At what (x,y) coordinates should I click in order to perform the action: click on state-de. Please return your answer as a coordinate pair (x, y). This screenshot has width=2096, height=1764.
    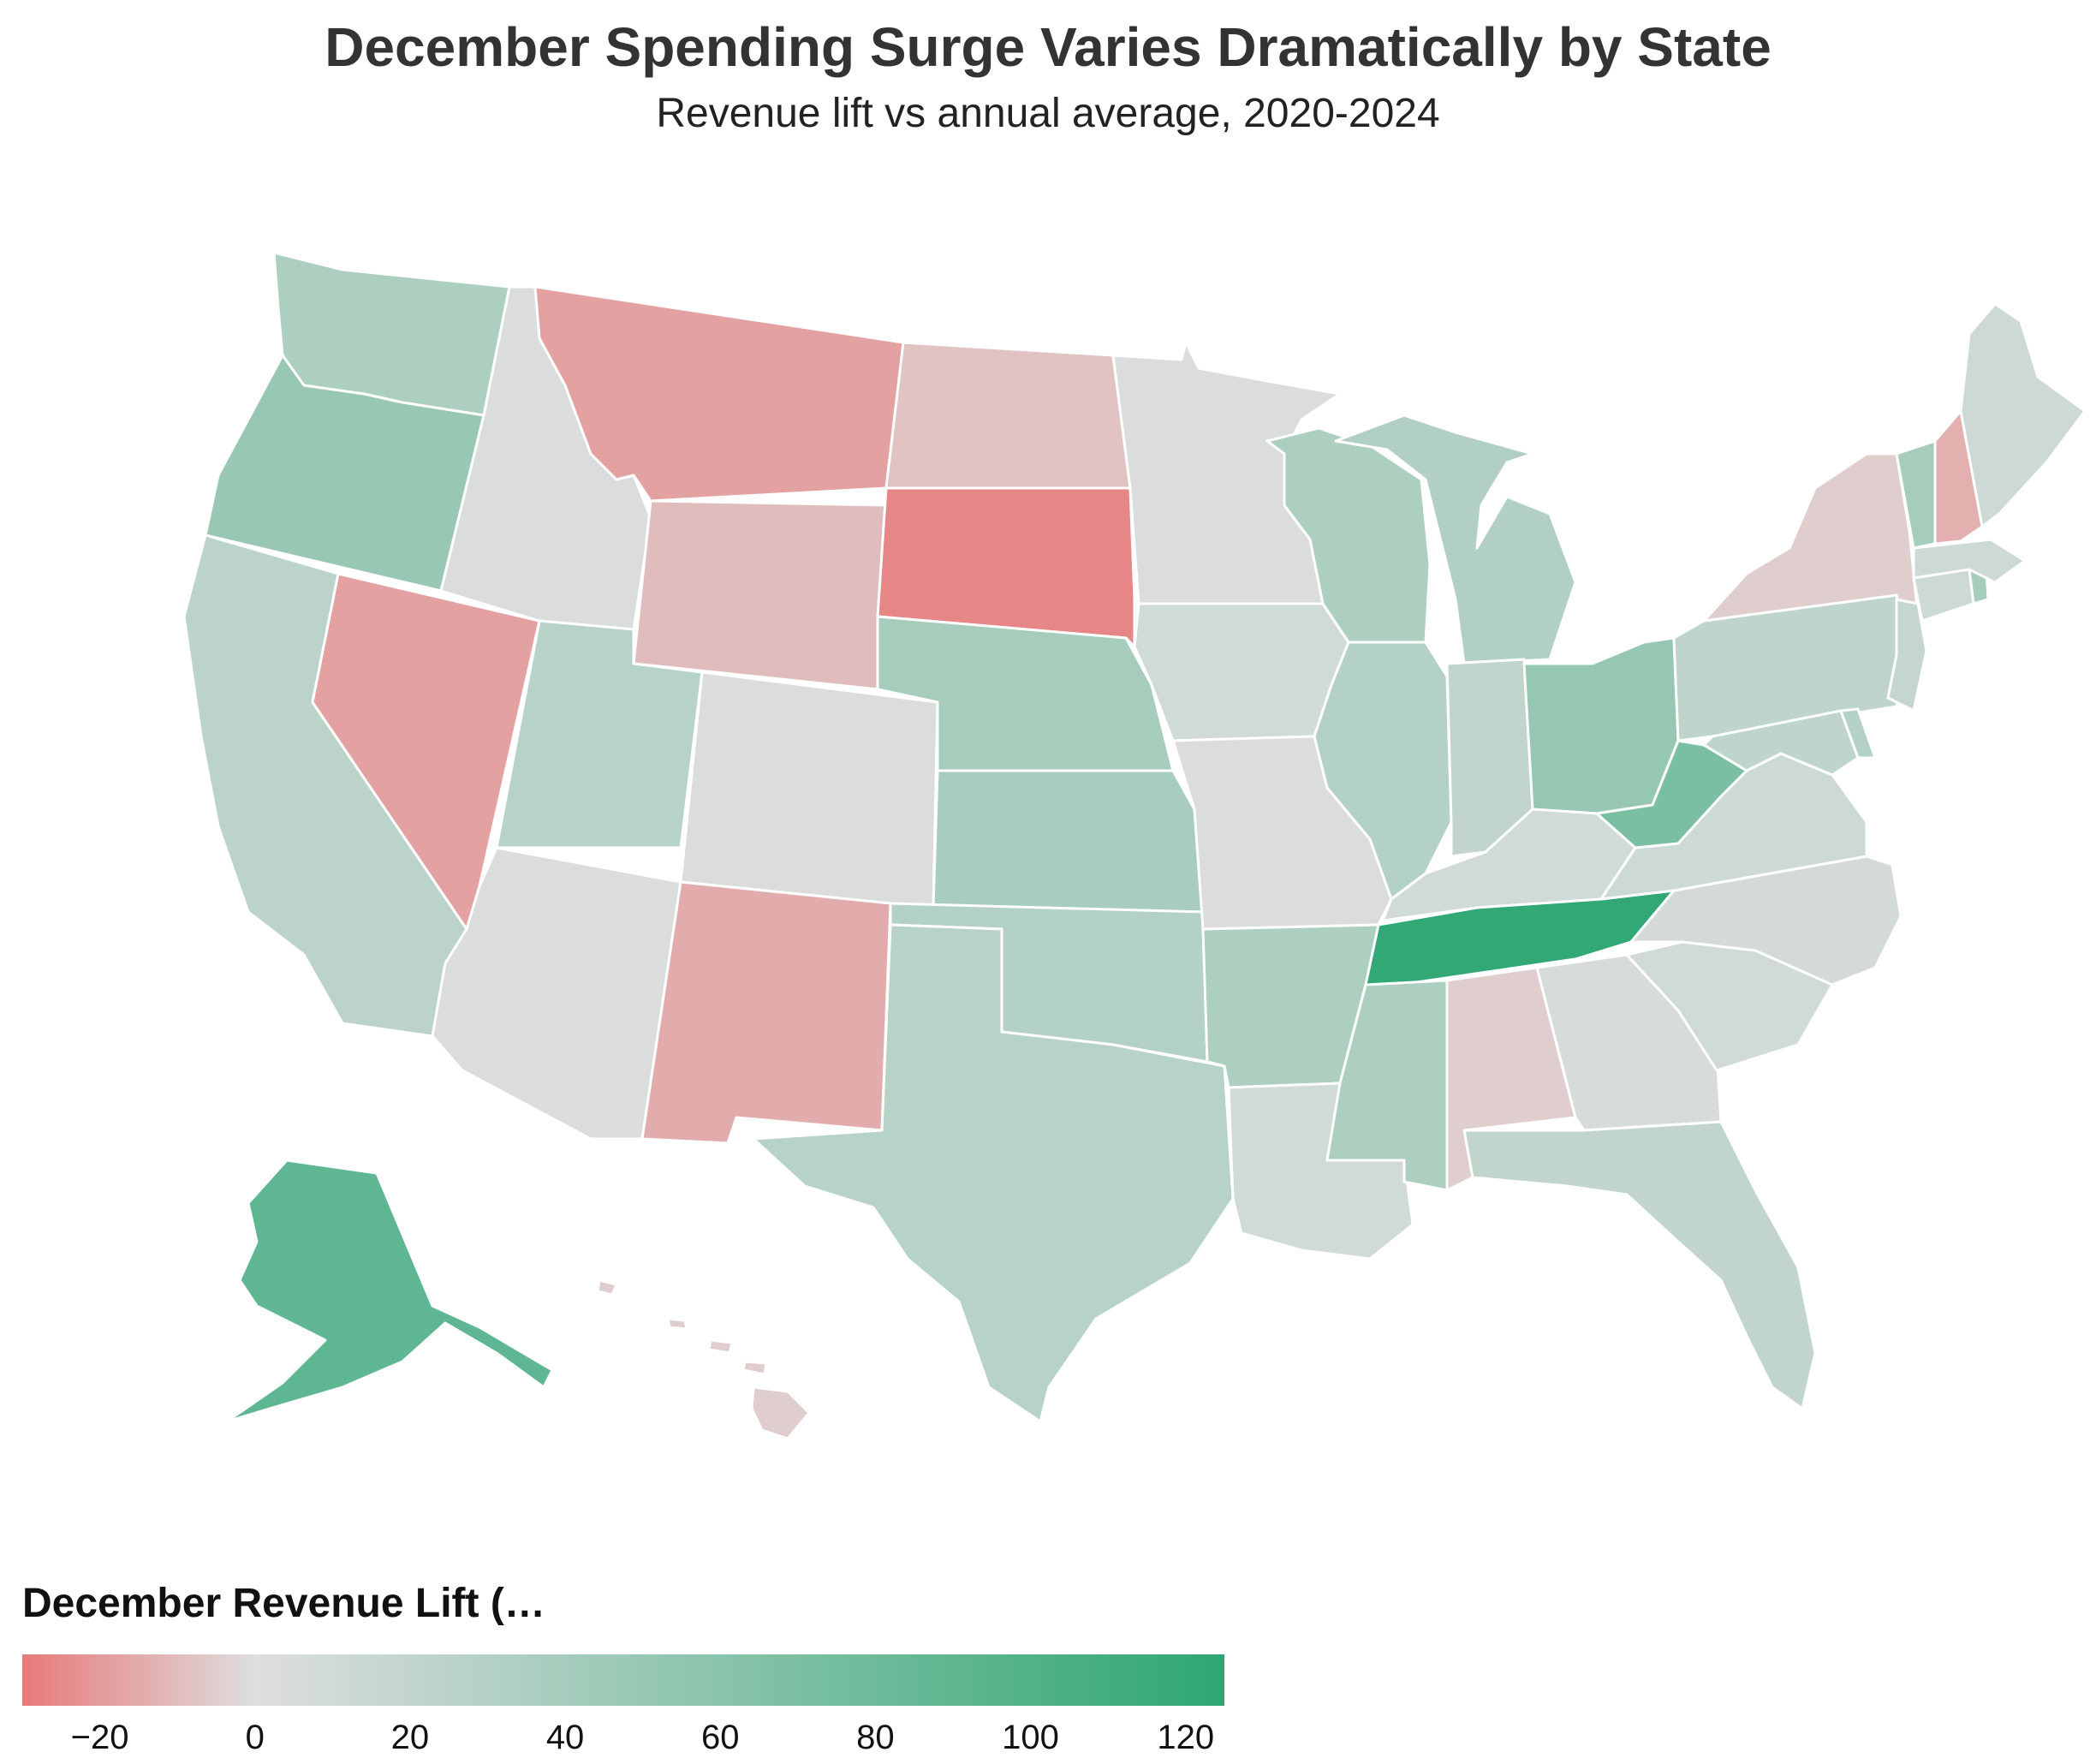
    Looking at the image, I should click on (1858, 733).